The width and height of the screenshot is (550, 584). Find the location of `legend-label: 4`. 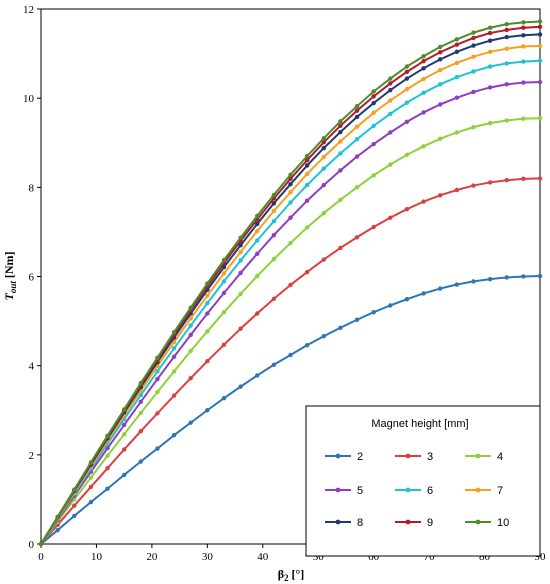

legend-label: 4 is located at coordinates (500, 457).